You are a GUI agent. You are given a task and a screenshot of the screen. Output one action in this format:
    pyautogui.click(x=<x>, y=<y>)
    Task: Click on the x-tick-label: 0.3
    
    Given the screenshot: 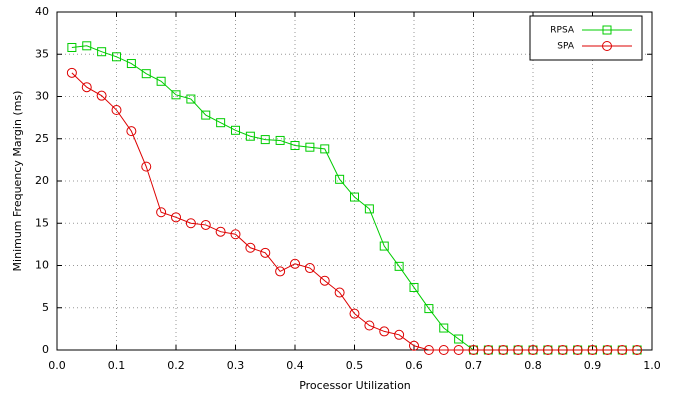 What is the action you would take?
    pyautogui.click(x=236, y=365)
    